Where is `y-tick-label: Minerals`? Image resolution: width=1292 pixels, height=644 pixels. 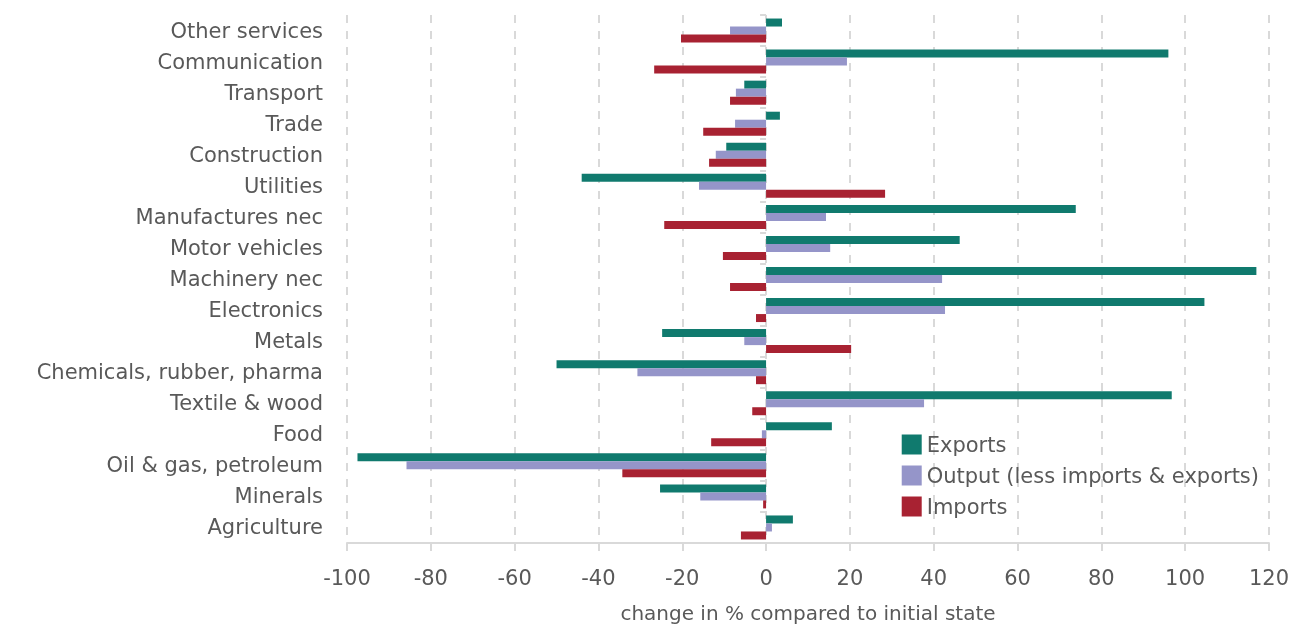
y-tick-label: Minerals is located at coordinates (278, 496).